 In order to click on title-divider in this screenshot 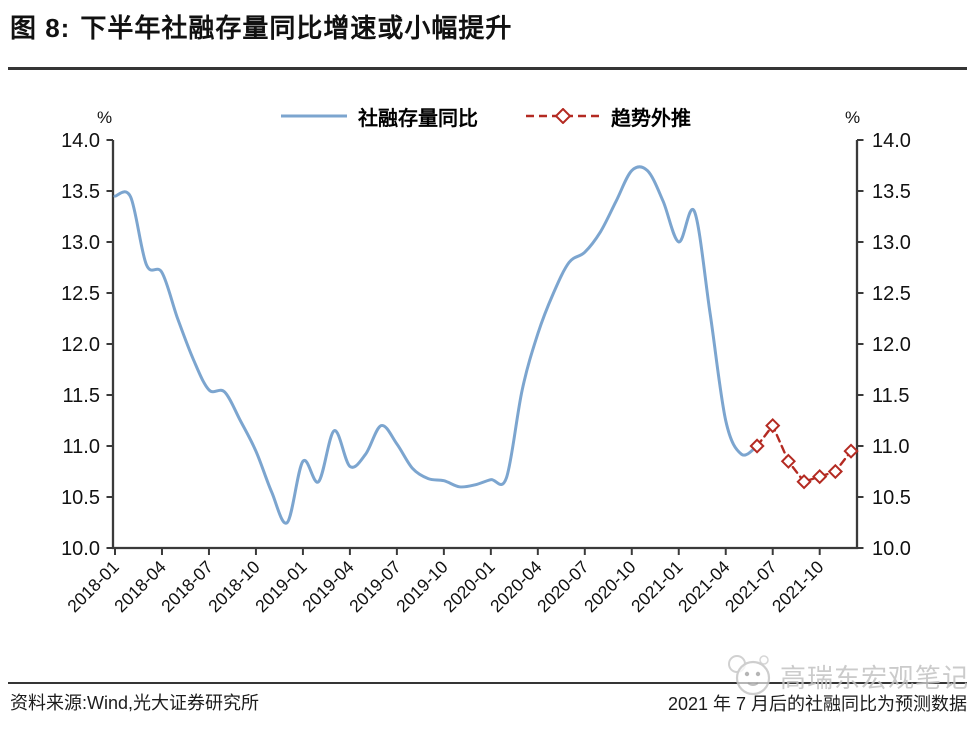, I will do `click(487, 68)`.